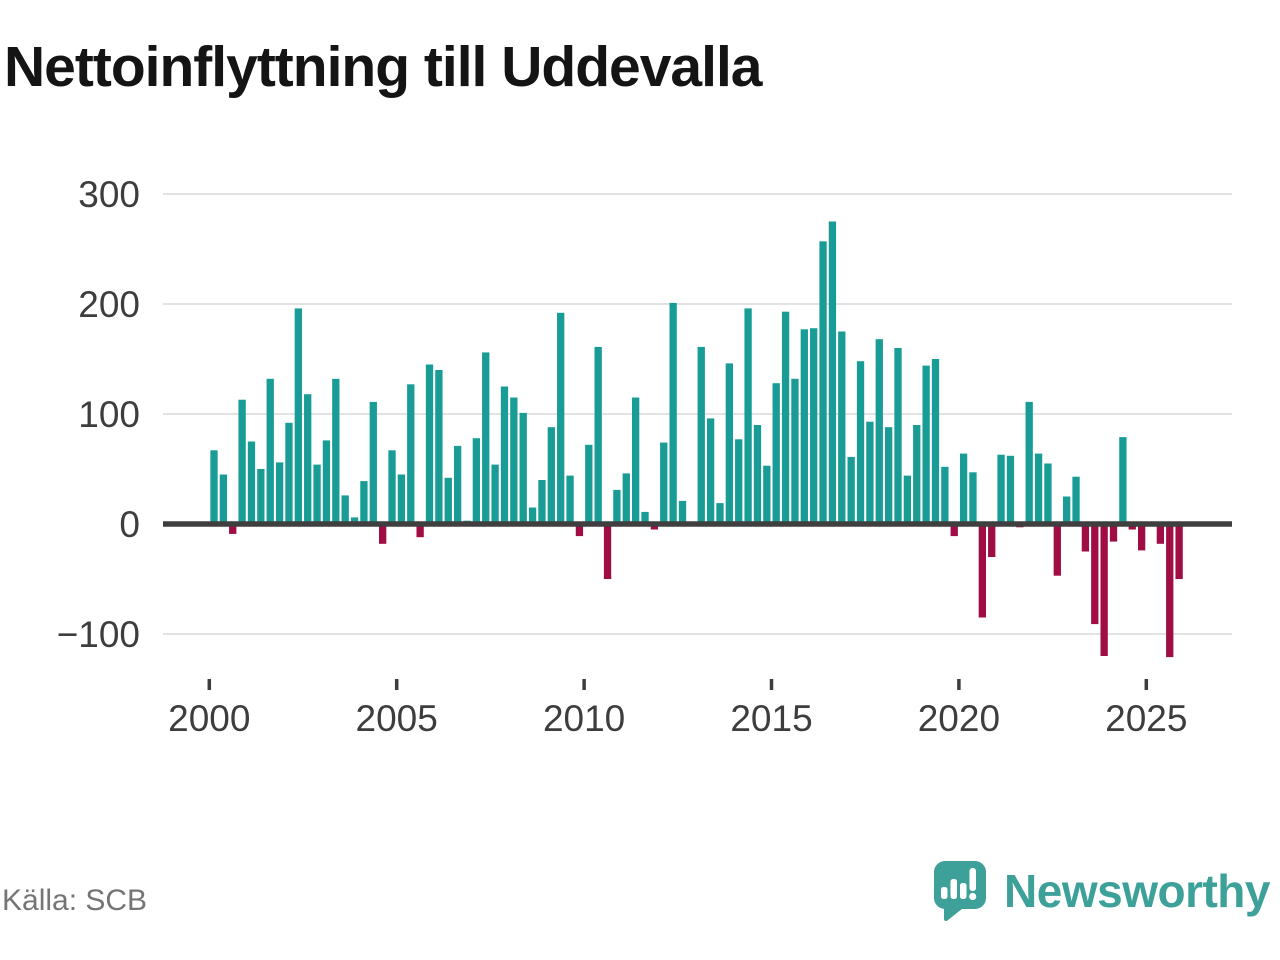 This screenshot has height=960, width=1280. Describe the element at coordinates (1038, 488) in the screenshot. I see `bar-2022Q1` at that location.